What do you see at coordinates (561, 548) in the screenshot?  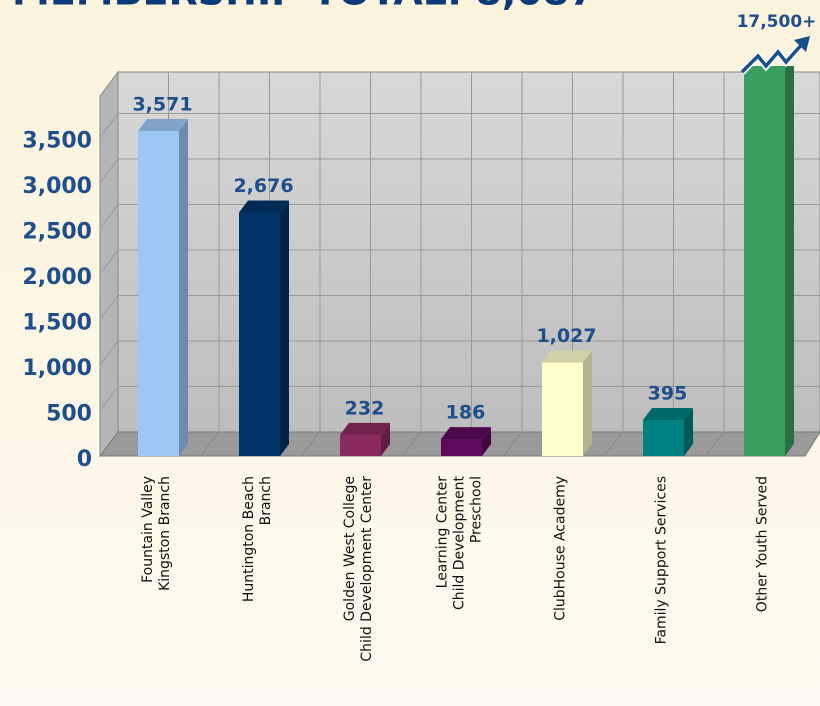 I see `x-tick-label: ClubHouse Academy` at bounding box center [561, 548].